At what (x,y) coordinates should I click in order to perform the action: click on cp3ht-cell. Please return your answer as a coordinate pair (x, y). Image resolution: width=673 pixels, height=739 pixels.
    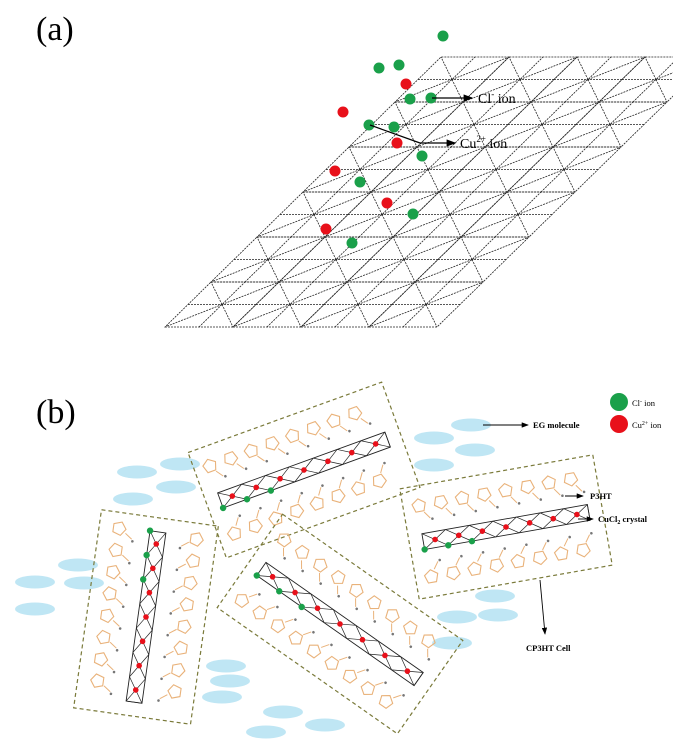
    Looking at the image, I should click on (146, 617).